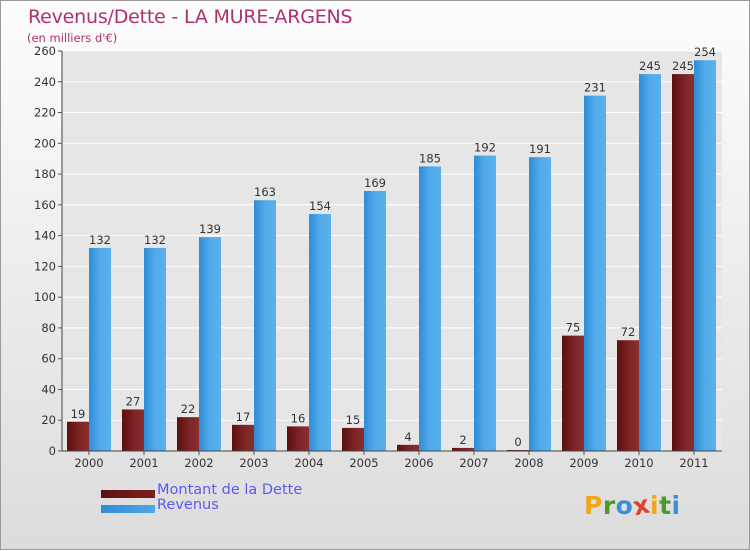 This screenshot has height=551, width=750. Describe the element at coordinates (320, 206) in the screenshot. I see `revenue-bar-value-label: 154` at that location.